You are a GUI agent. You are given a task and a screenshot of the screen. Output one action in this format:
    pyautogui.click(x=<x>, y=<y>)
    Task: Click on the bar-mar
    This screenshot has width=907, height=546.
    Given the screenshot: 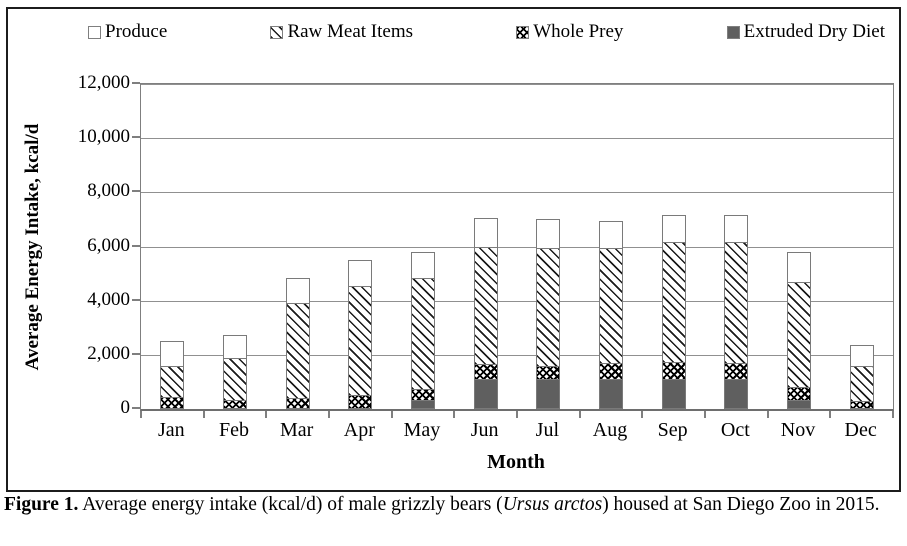 What is the action you would take?
    pyautogui.click(x=297, y=343)
    